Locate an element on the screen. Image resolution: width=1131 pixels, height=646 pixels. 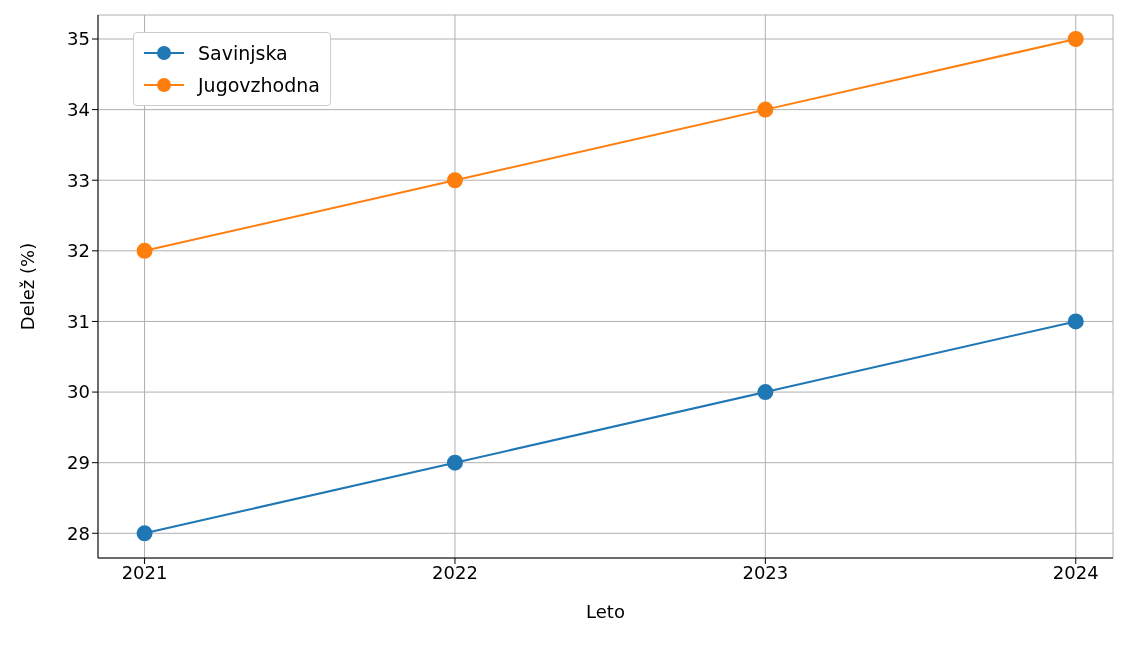
x-tick-label: 2023 is located at coordinates (765, 572).